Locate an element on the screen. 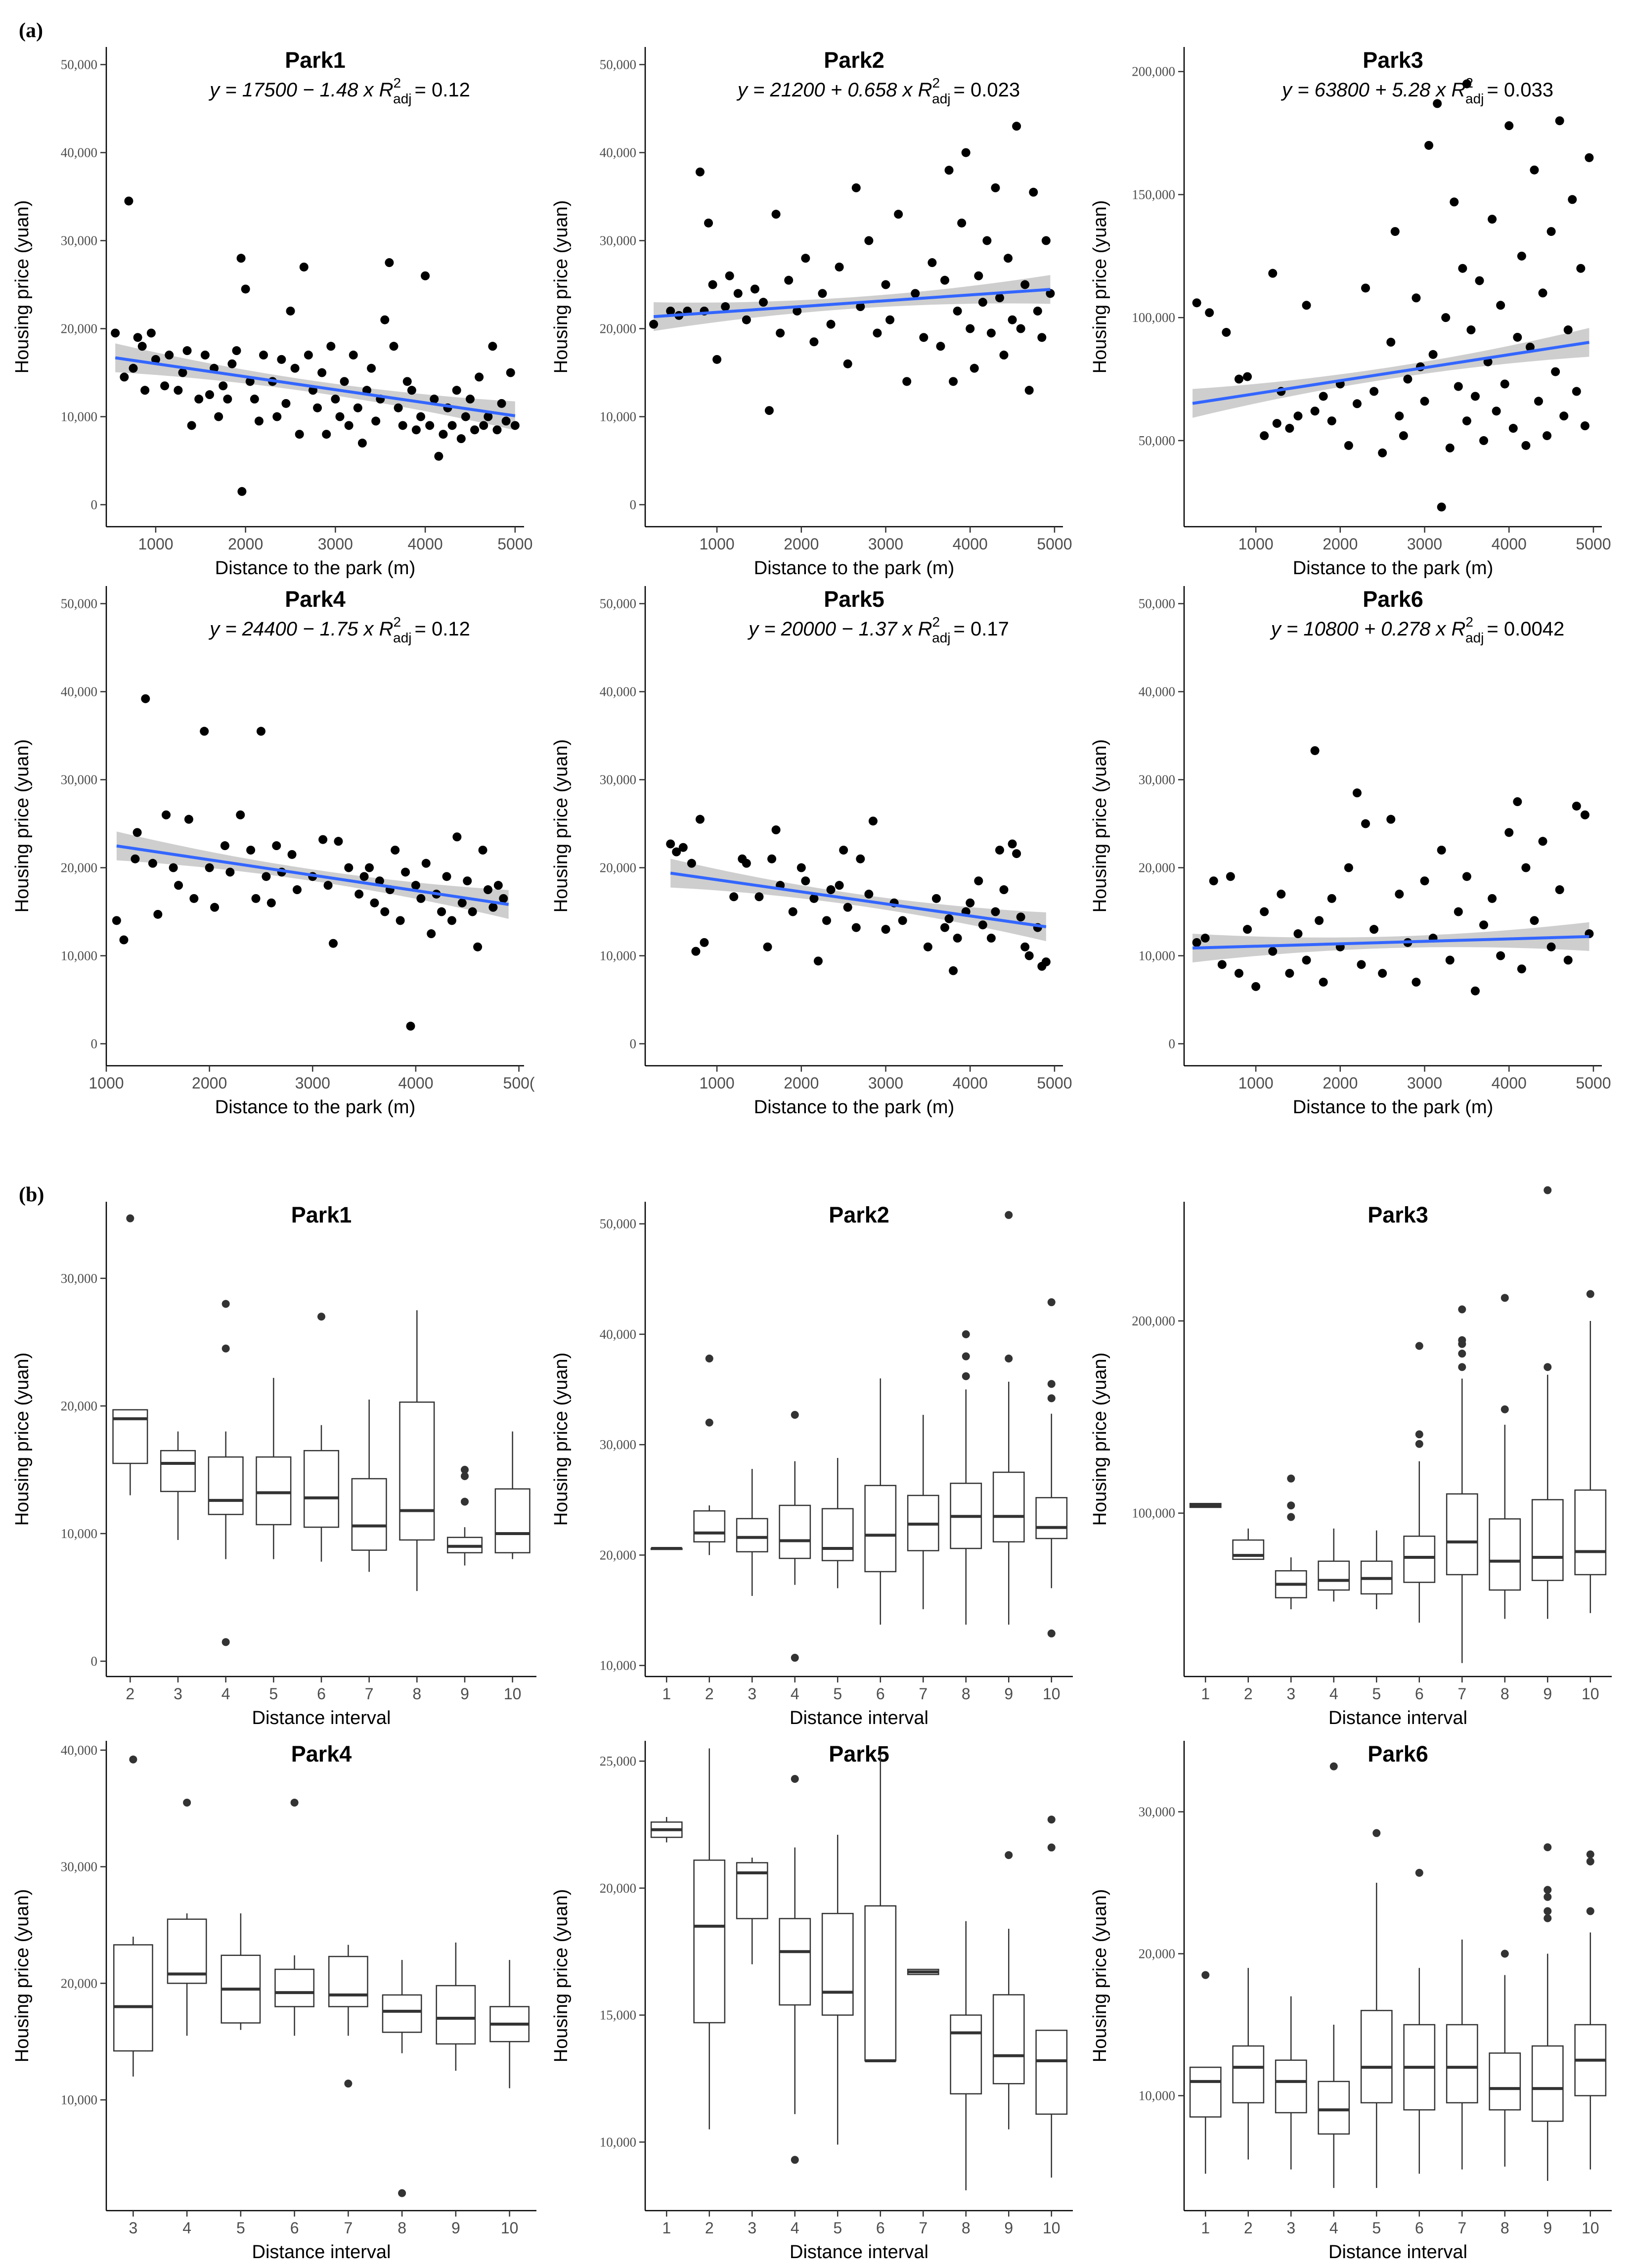 Image resolution: width=1634 pixels, height=2268 pixels. x-tick-label: 3000 is located at coordinates (335, 544).